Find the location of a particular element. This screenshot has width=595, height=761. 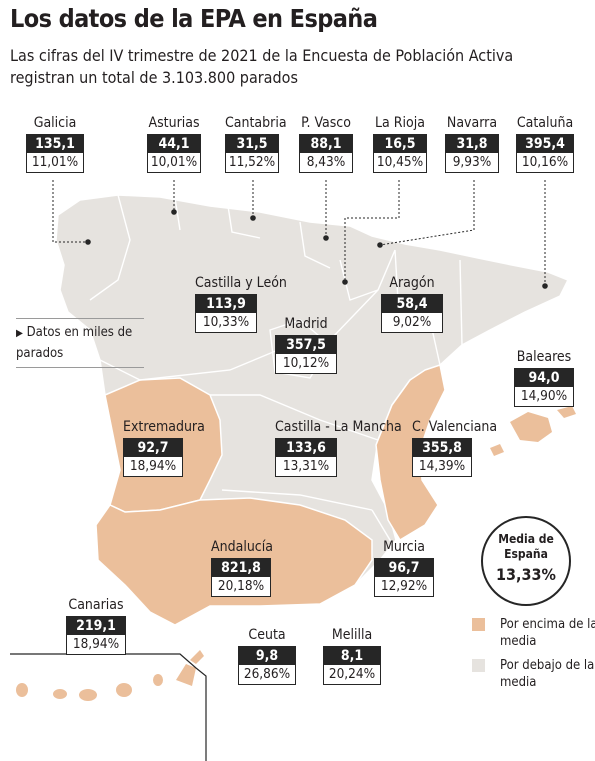

average-label: Media de España is located at coordinates (526, 546).